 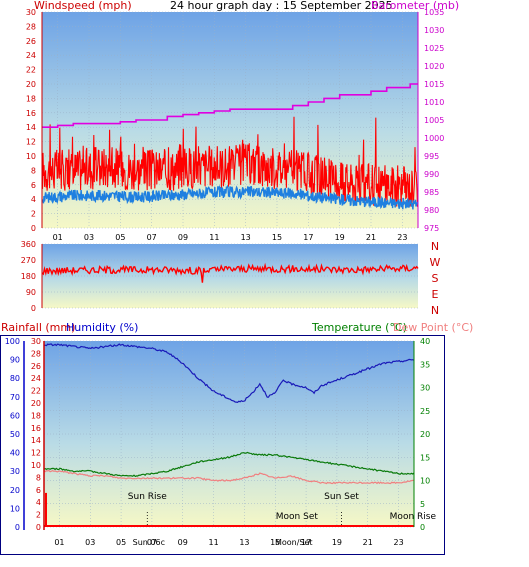 I want to click on temperature-series, so click(x=229, y=464).